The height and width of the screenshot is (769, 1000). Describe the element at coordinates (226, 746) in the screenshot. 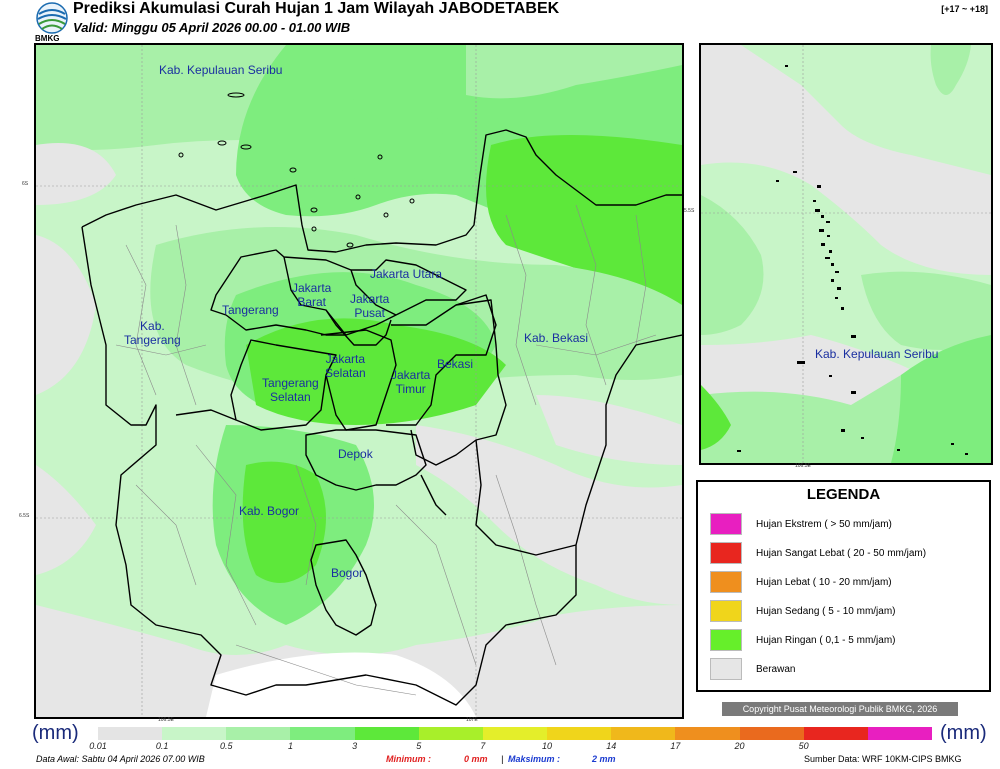

I see `colorbar-tick-label: 0.5` at that location.